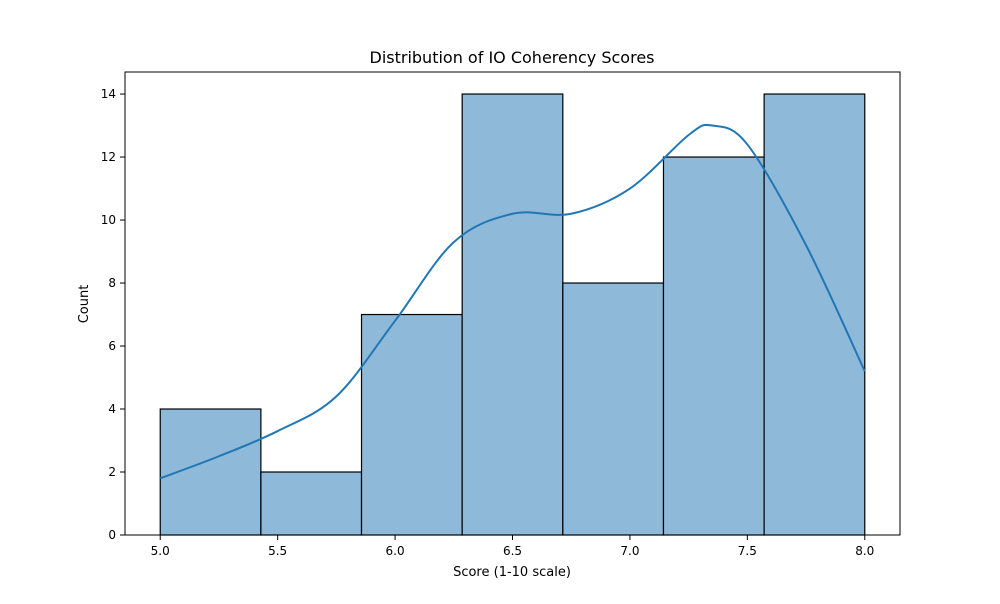  I want to click on x-tick-label: 5.0, so click(160, 551).